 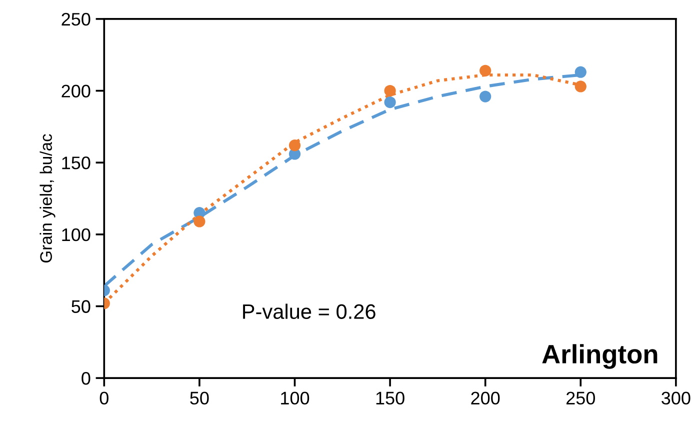 I want to click on annotation: Arlington, so click(x=600, y=356).